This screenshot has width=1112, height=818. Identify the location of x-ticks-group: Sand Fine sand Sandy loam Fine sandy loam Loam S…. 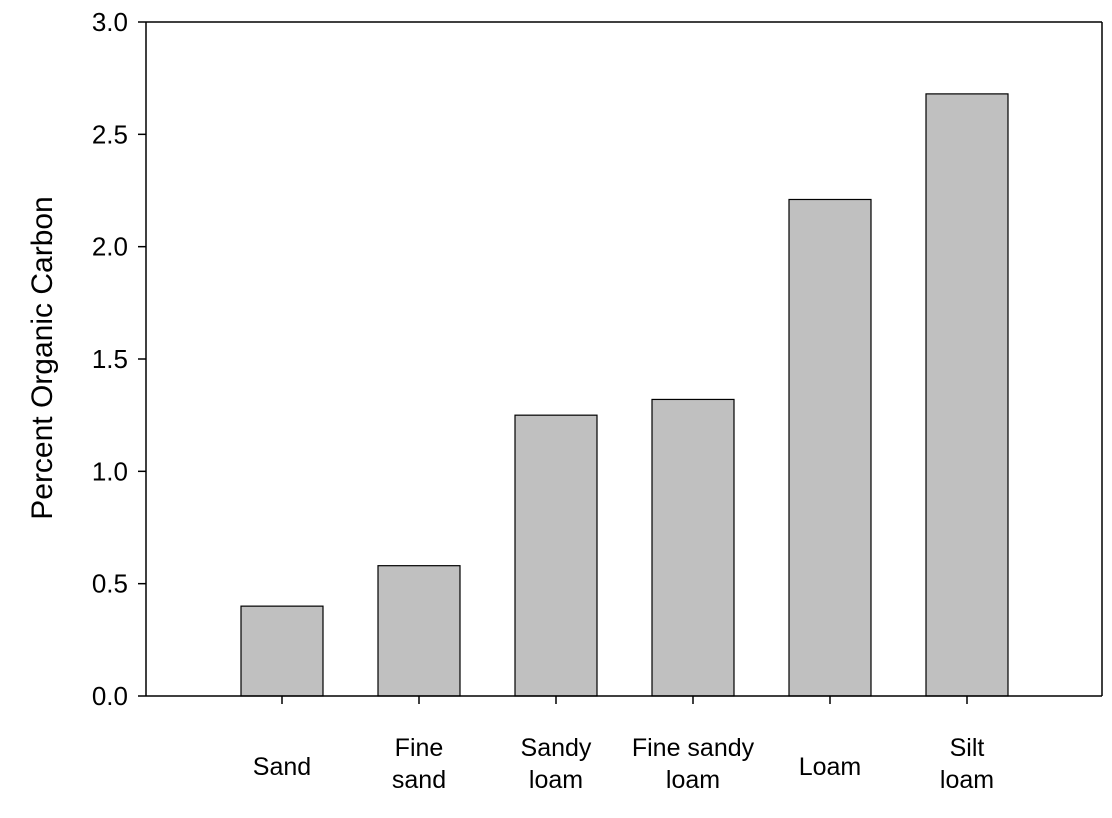
(623, 745).